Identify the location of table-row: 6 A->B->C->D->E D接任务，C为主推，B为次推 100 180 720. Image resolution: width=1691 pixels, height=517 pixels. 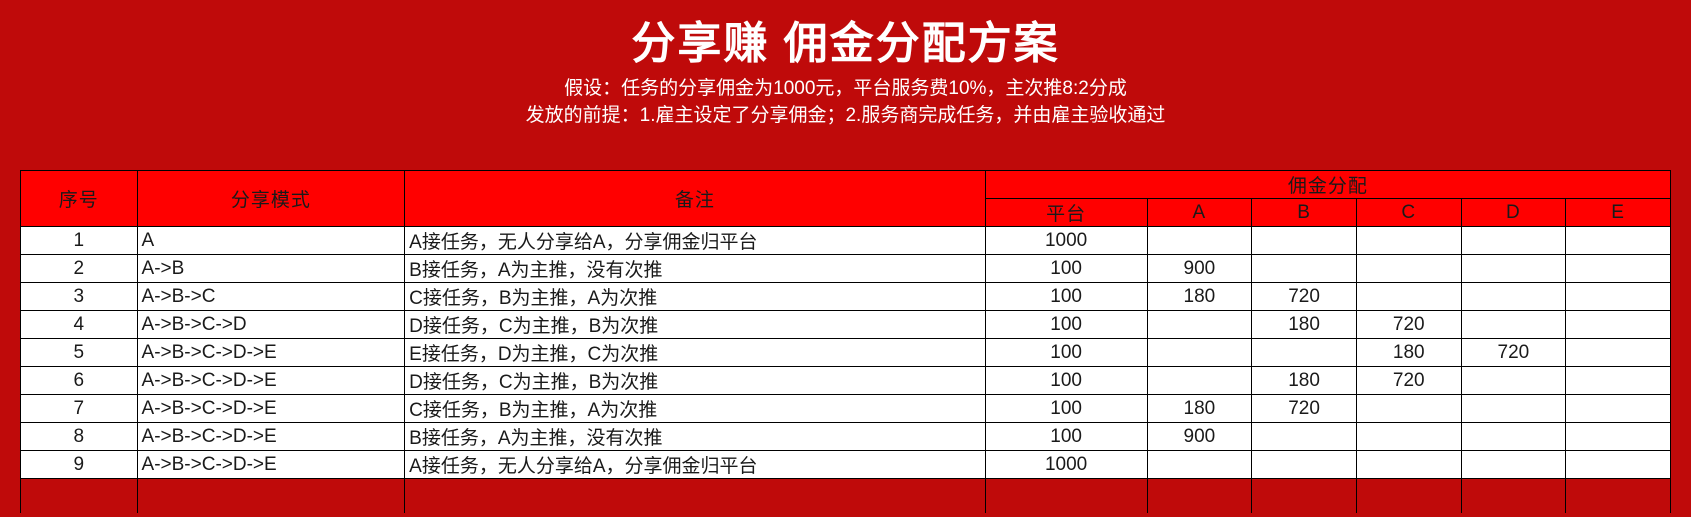
(845, 380).